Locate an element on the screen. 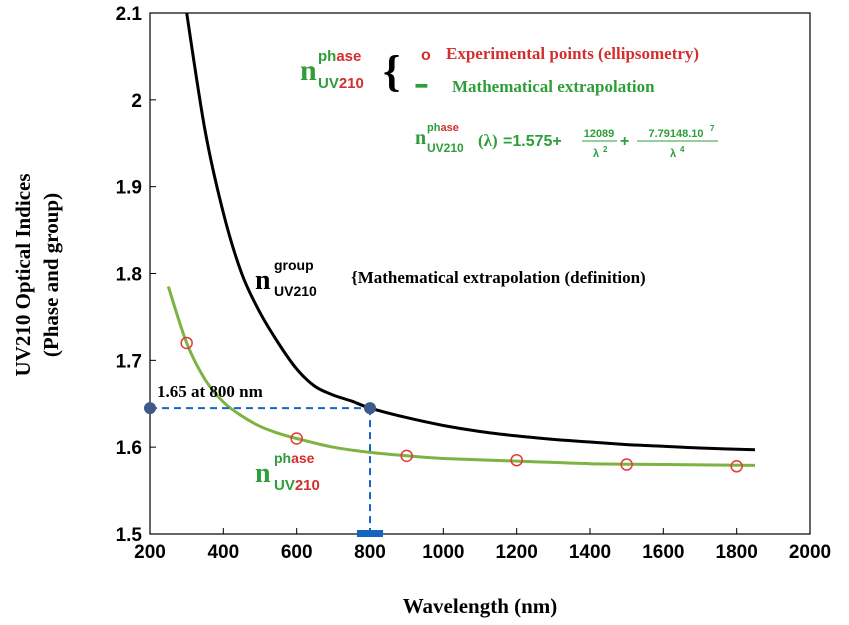  y-tick-label: 1.5 is located at coordinates (129, 535).